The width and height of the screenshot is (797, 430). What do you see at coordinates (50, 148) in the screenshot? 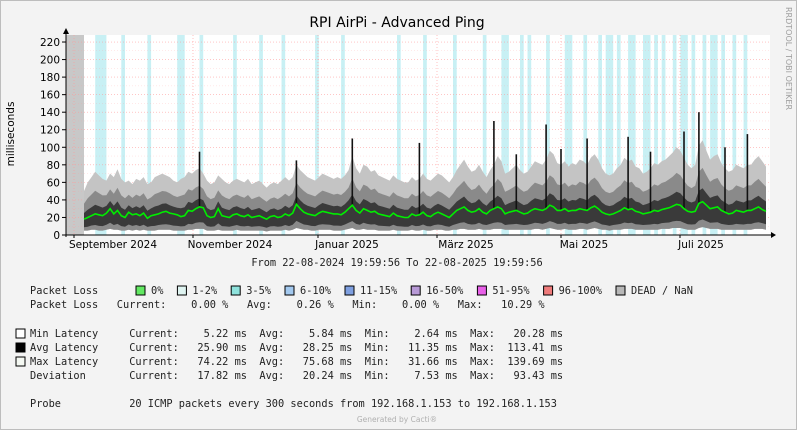
I see `y-tick-label-100: 100` at bounding box center [50, 148].